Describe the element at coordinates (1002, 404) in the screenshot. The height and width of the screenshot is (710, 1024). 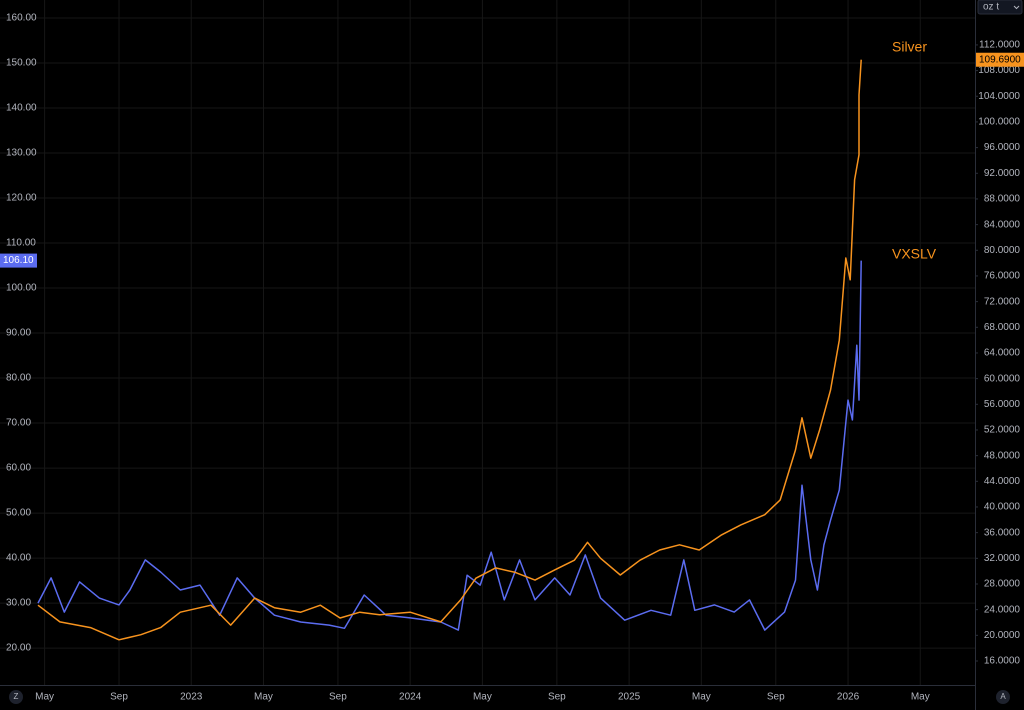
I see `y2-tick-label: 56.0000` at that location.